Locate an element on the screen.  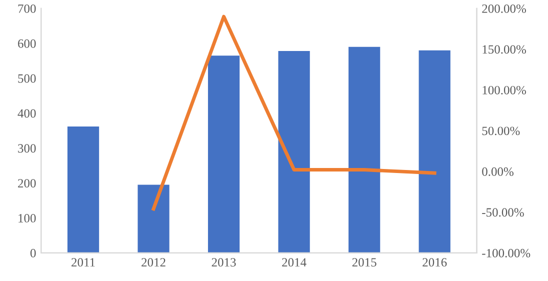
y-tick-label: 300 is located at coordinates (27, 148).